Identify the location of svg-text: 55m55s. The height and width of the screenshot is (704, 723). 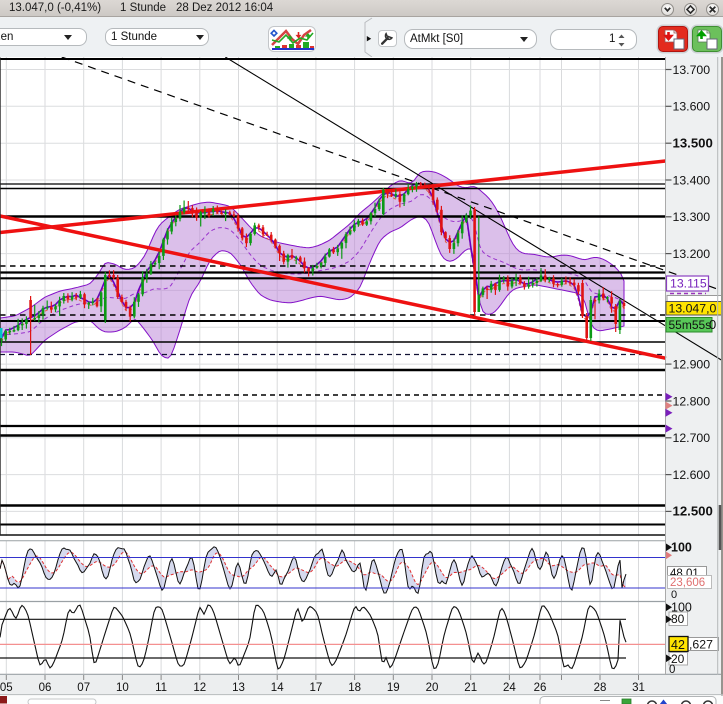
(690, 325).